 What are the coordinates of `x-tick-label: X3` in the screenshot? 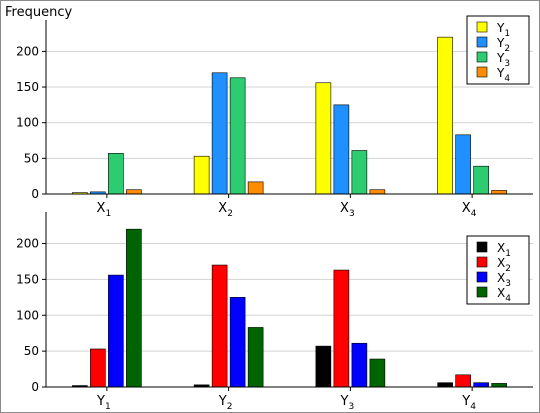 It's located at (347, 210).